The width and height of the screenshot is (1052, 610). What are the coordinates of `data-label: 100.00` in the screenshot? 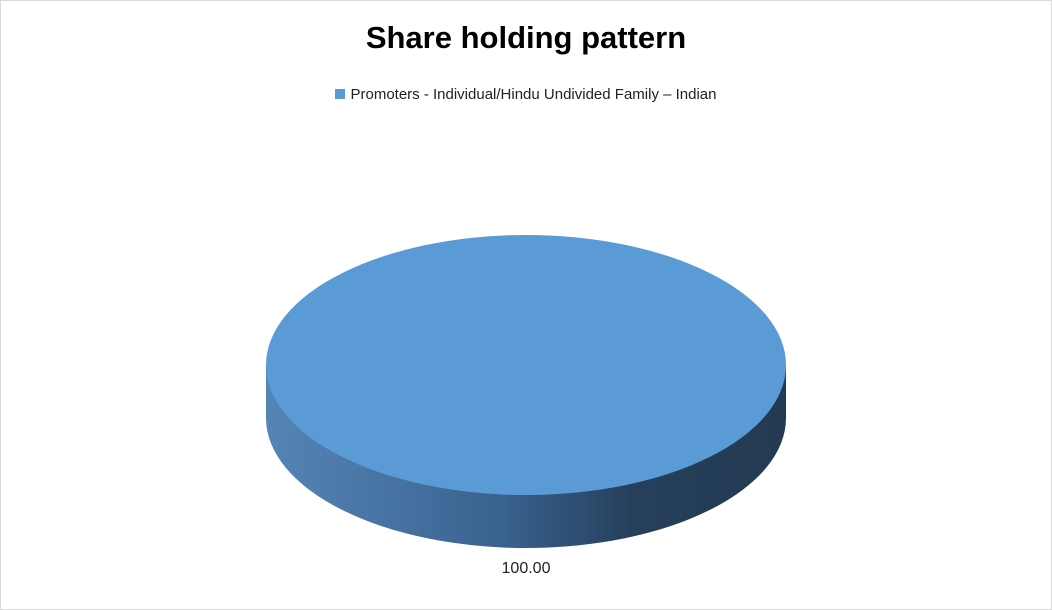 It's located at (526, 568).